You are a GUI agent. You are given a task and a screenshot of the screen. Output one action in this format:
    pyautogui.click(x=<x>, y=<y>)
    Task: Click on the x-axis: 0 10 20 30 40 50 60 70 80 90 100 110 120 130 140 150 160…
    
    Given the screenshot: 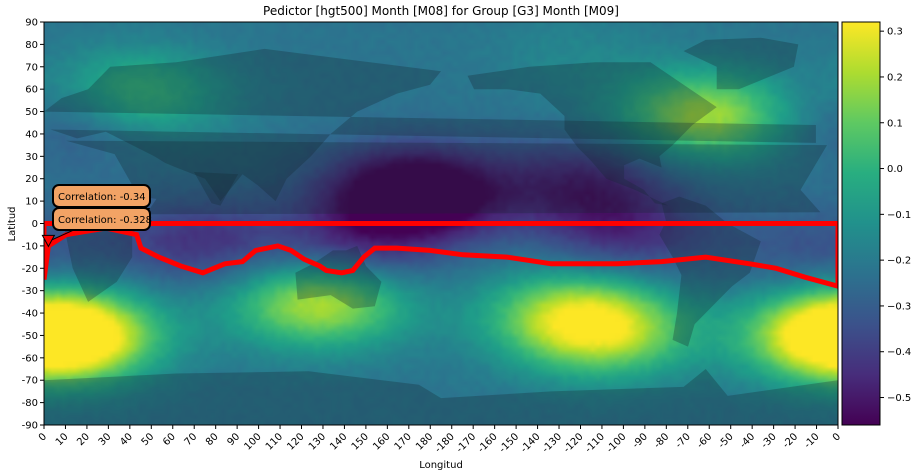 What is the action you would take?
    pyautogui.click(x=440, y=440)
    